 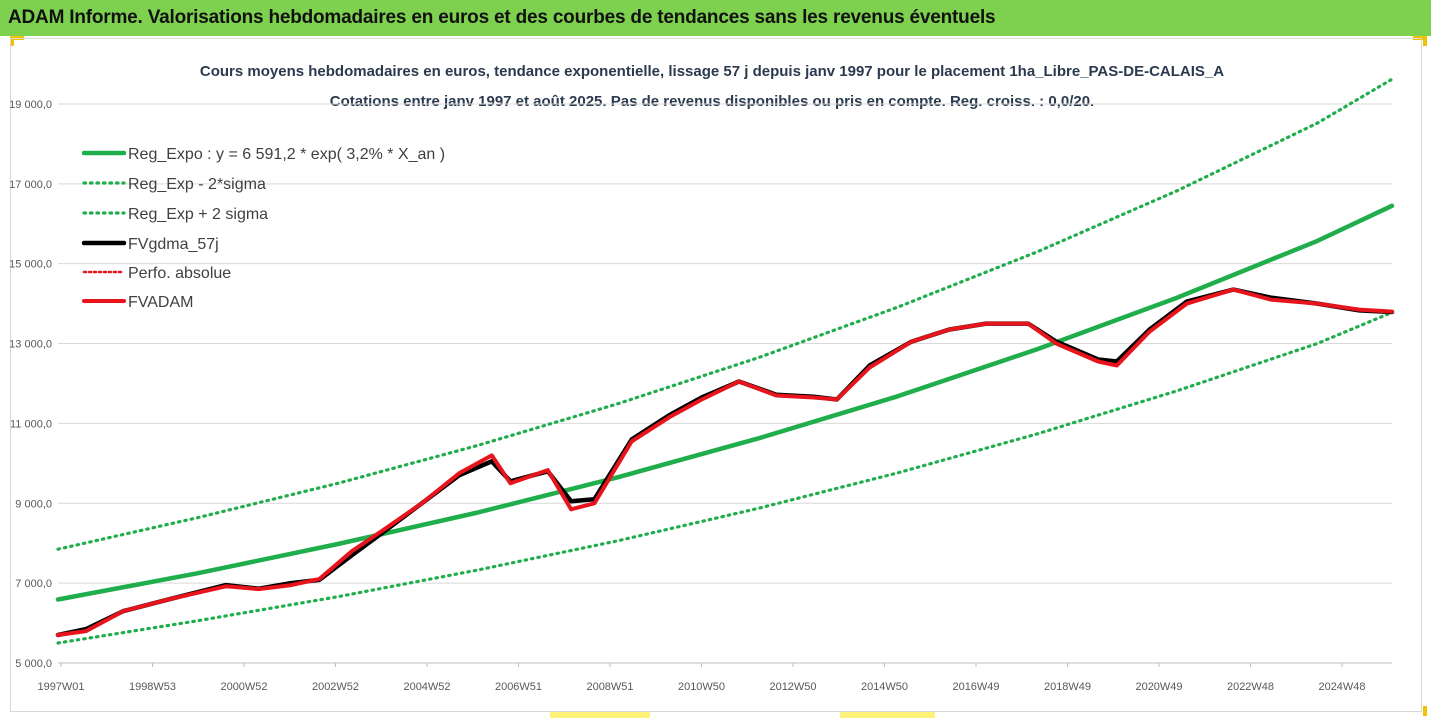 I want to click on x-tick-label: 2018W49, so click(x=1067, y=687).